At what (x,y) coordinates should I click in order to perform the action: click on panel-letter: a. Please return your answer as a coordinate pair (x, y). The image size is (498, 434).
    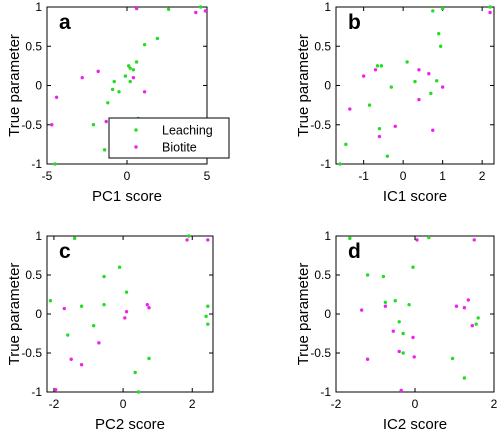
    Looking at the image, I should click on (65, 22).